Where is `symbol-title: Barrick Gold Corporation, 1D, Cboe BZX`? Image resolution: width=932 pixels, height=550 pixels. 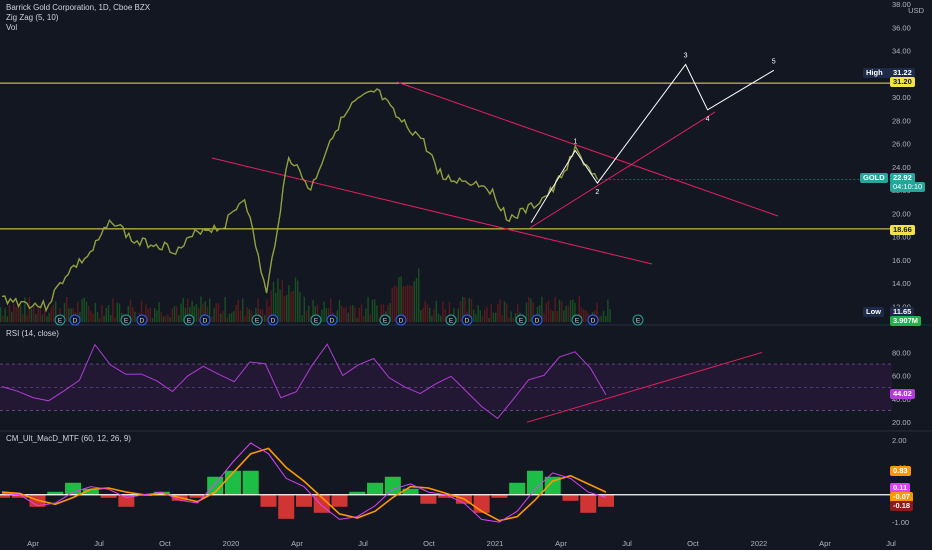
symbol-title: Barrick Gold Corporation, 1D, Cboe BZX is located at coordinates (78, 7).